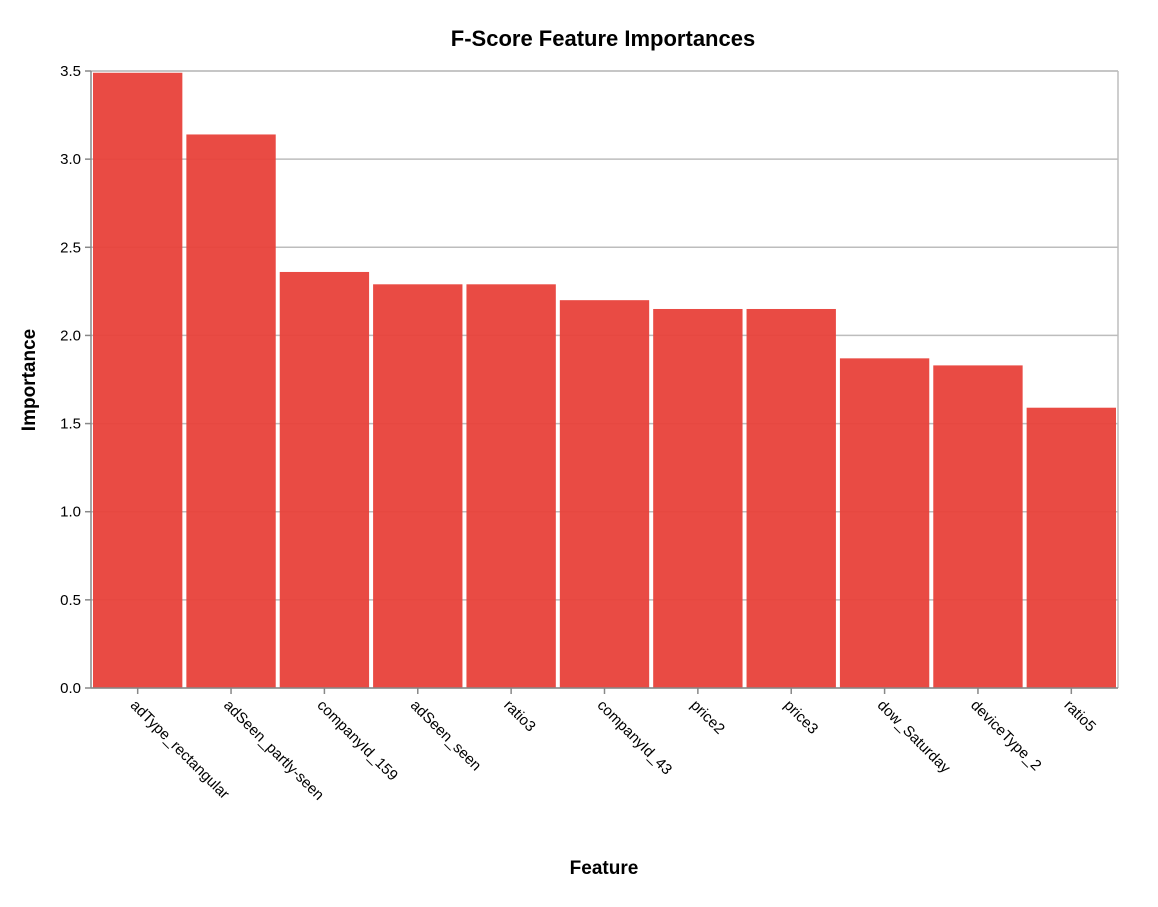  What do you see at coordinates (1071, 547) in the screenshot?
I see `bar-ratio5` at bounding box center [1071, 547].